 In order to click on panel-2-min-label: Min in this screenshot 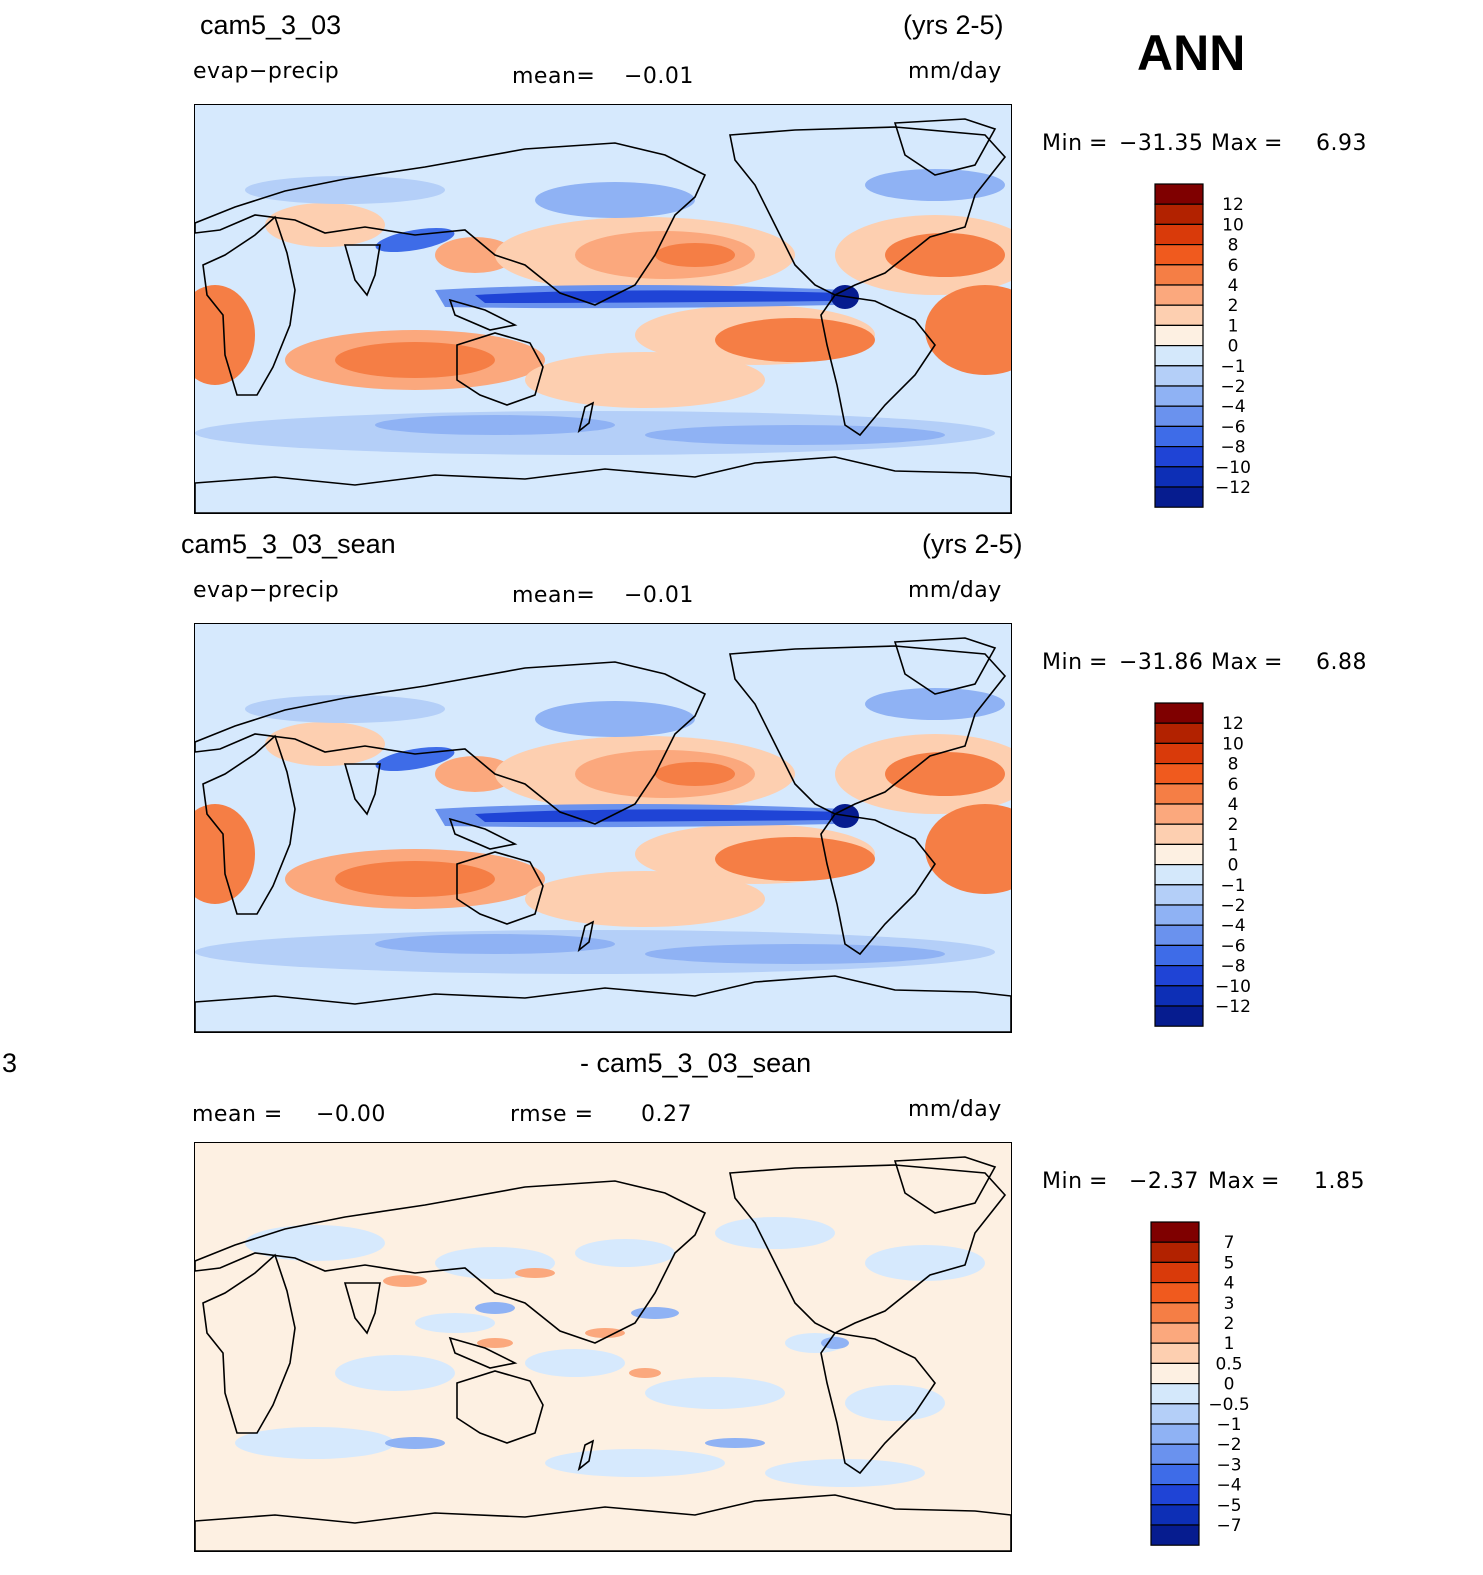, I will do `click(1062, 662)`.